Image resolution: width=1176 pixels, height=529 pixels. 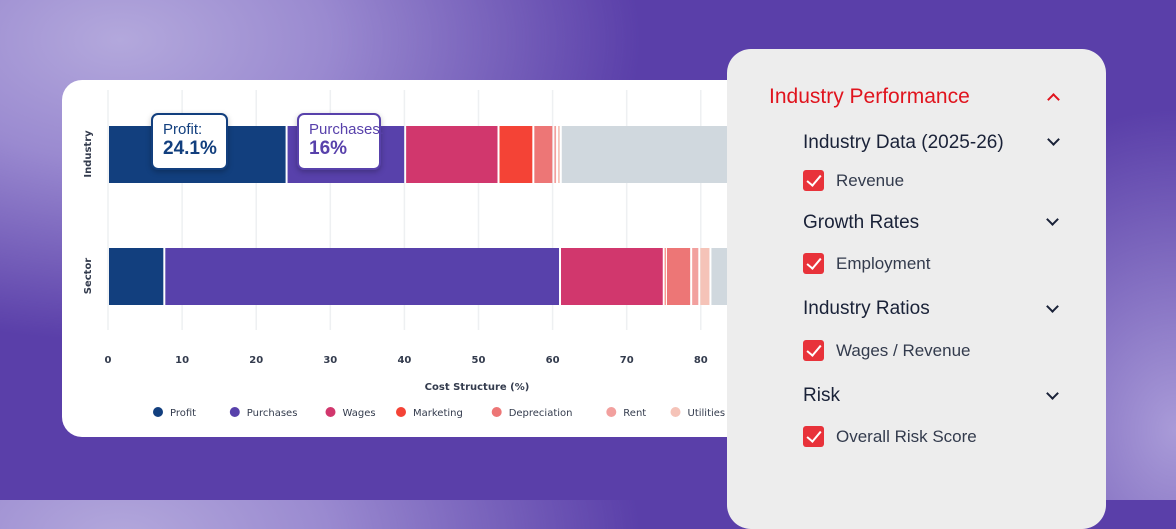 What do you see at coordinates (903, 350) in the screenshot?
I see `item-label: Wages / Revenue` at bounding box center [903, 350].